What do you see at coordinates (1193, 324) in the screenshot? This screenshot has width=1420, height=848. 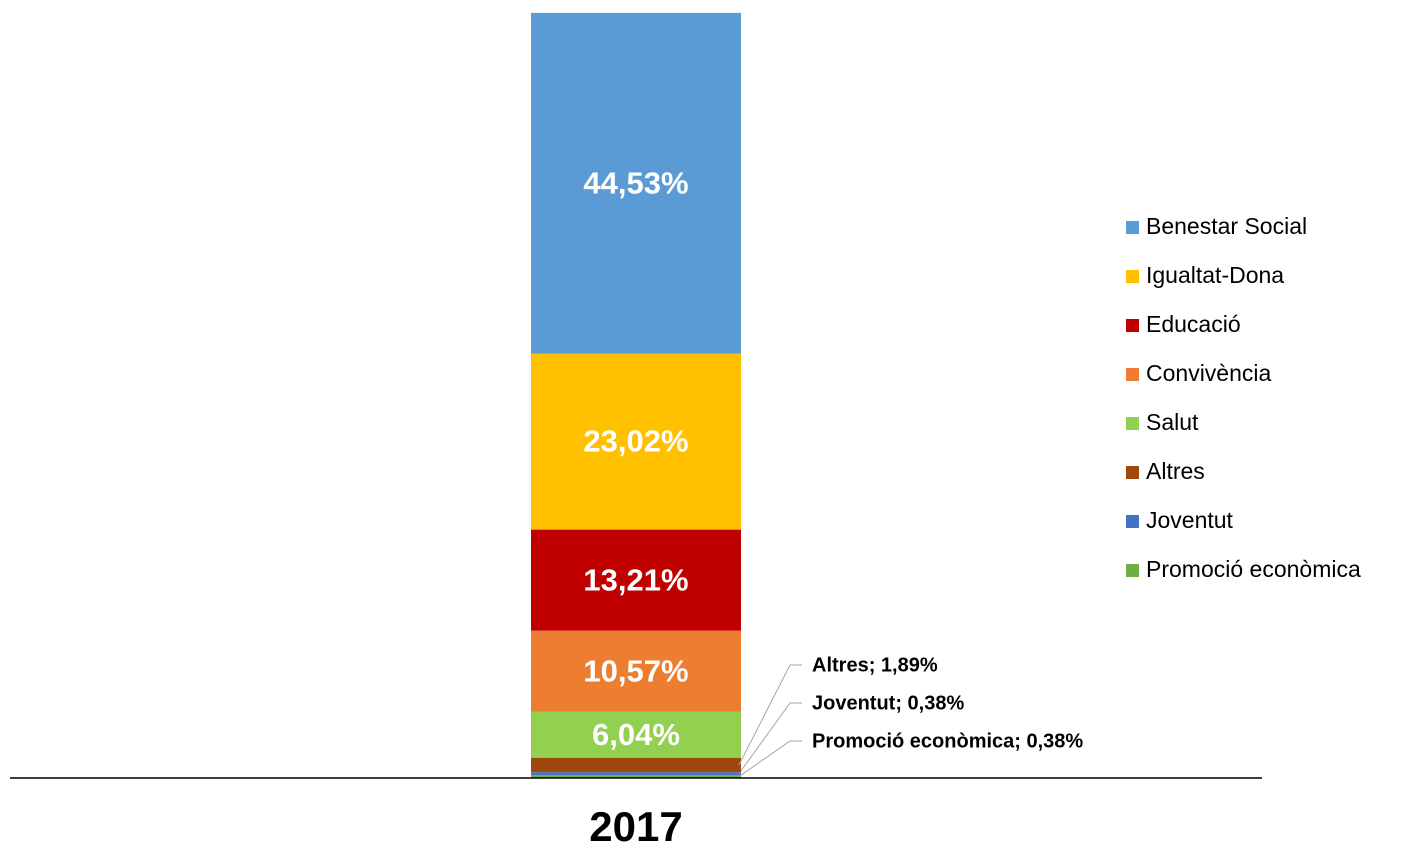 I see `legend-label: Educació` at bounding box center [1193, 324].